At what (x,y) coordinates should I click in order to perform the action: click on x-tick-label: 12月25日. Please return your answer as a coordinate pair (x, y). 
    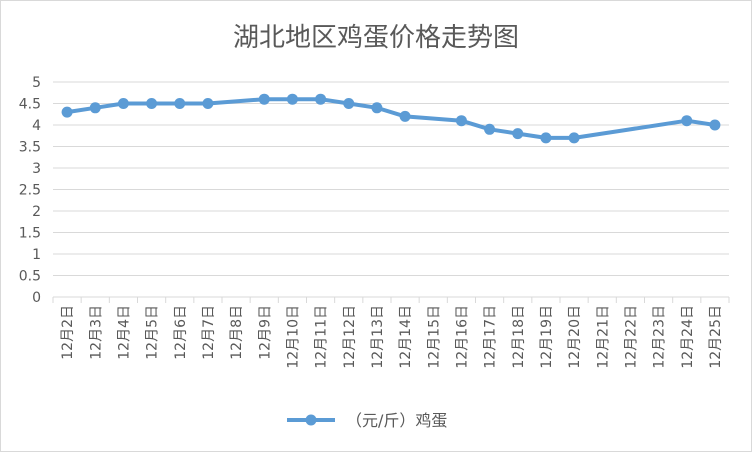
    Looking at the image, I should click on (716, 337).